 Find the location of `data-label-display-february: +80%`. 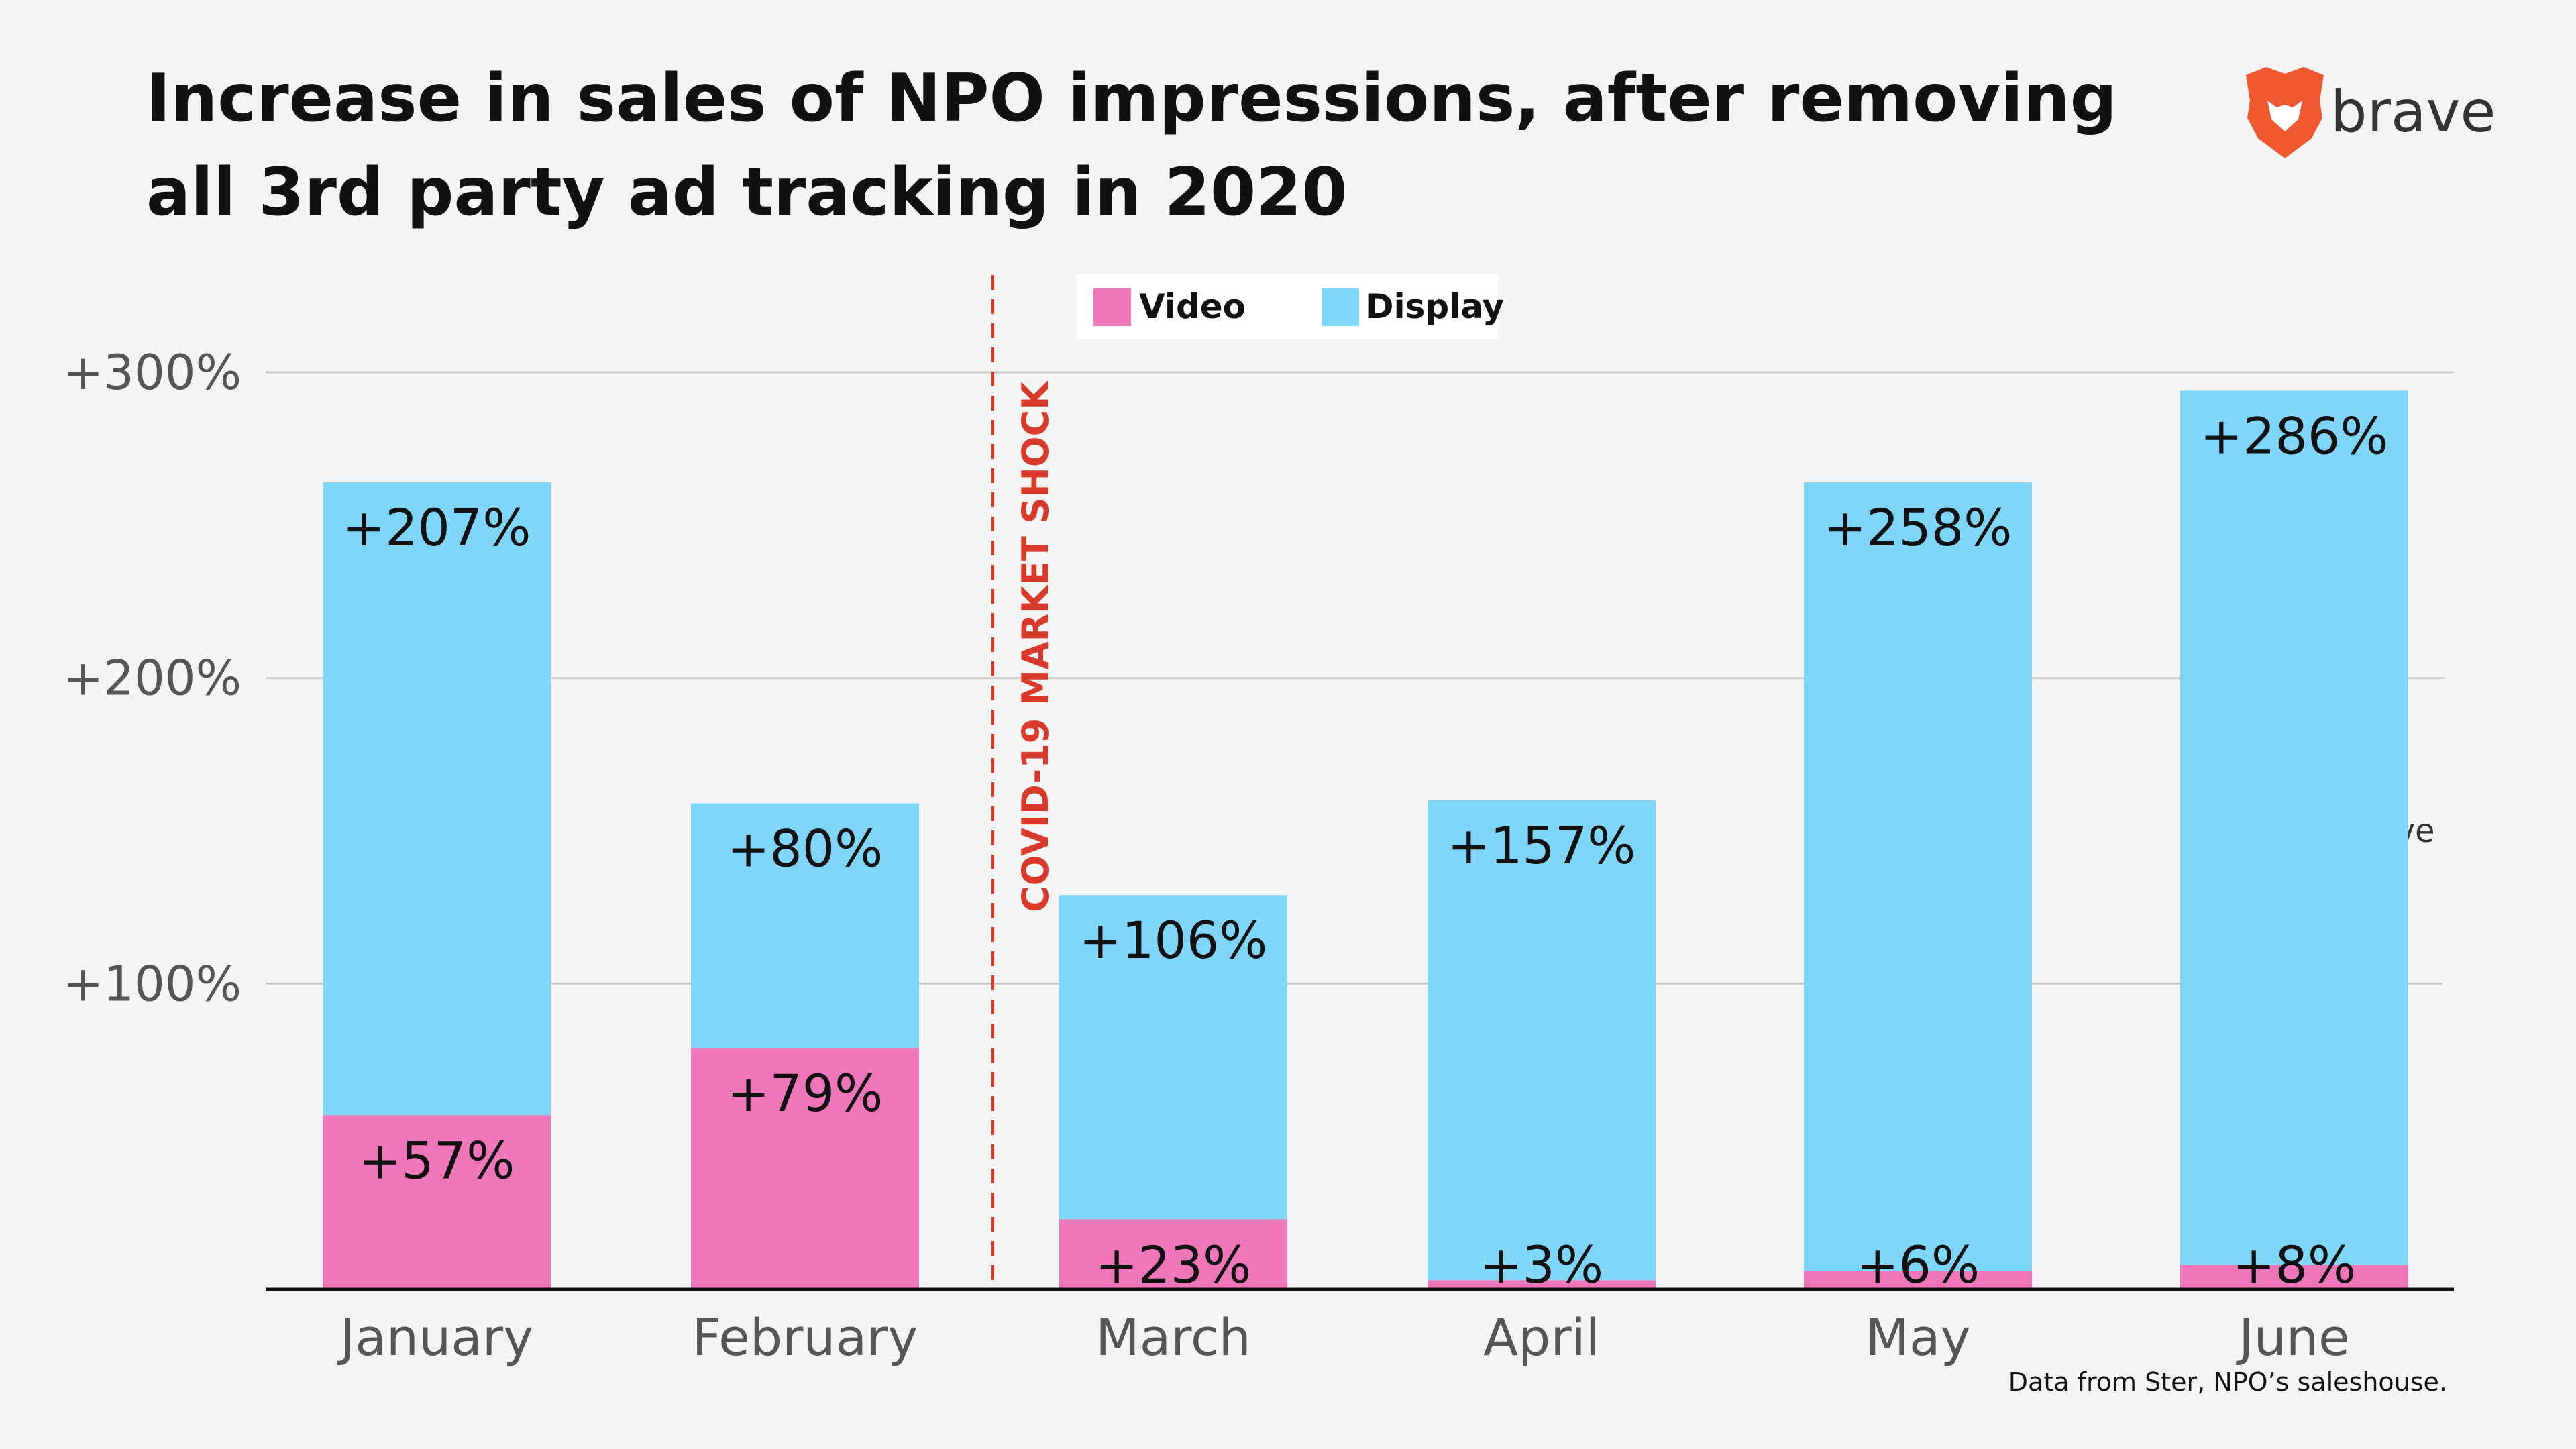

data-label-display-february: +80% is located at coordinates (805, 848).